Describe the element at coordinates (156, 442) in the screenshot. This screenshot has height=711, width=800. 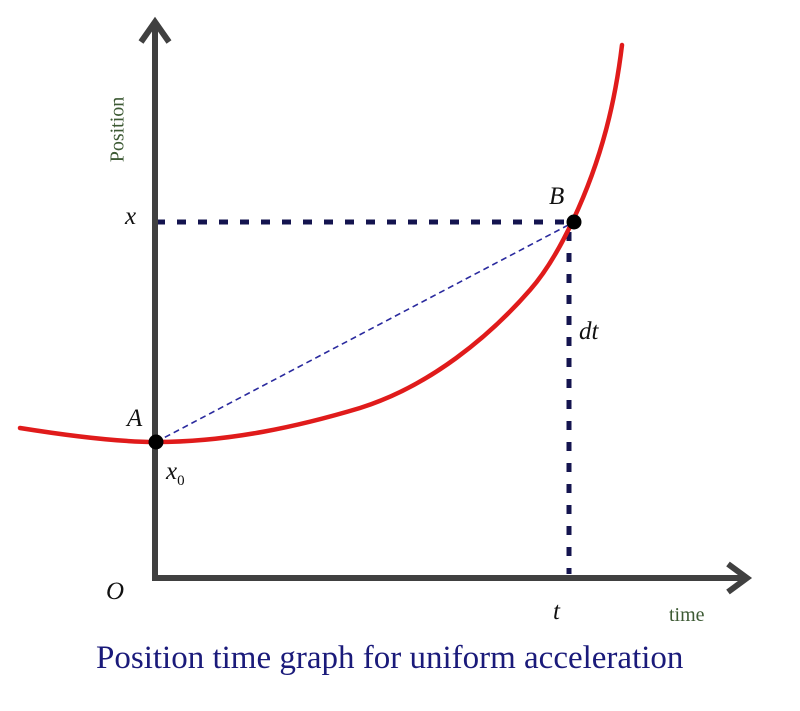
I see `point-a-dot` at that location.